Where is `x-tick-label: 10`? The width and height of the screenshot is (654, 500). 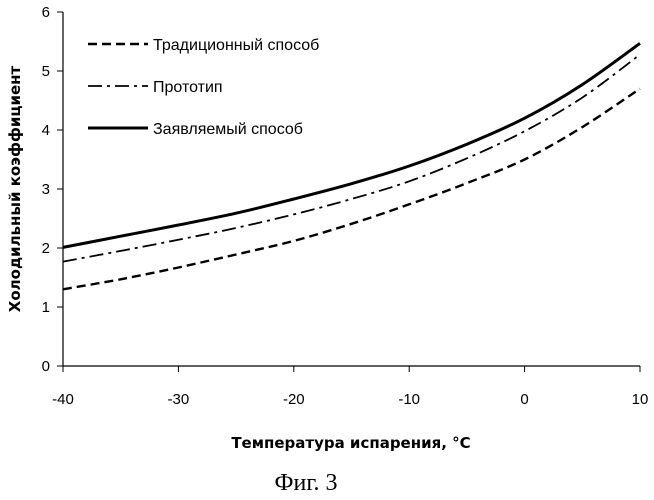 x-tick-label: 10 is located at coordinates (640, 399).